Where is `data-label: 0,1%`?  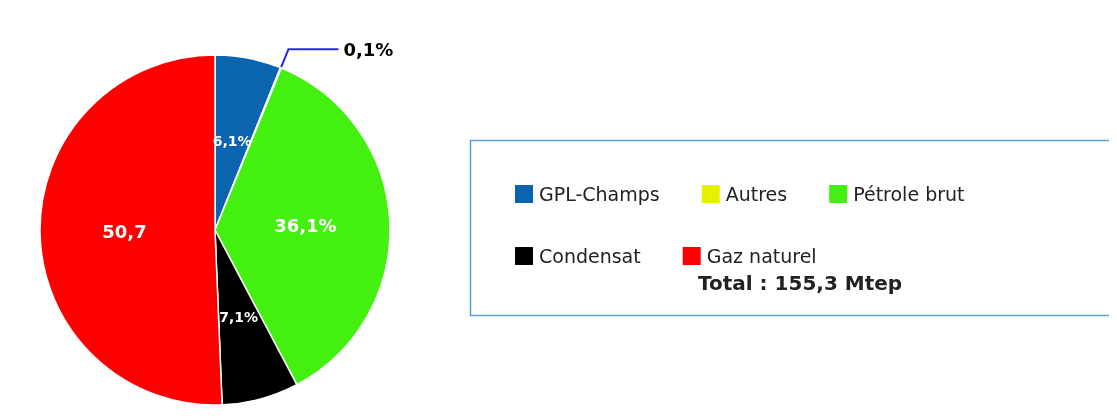 data-label: 0,1% is located at coordinates (368, 49).